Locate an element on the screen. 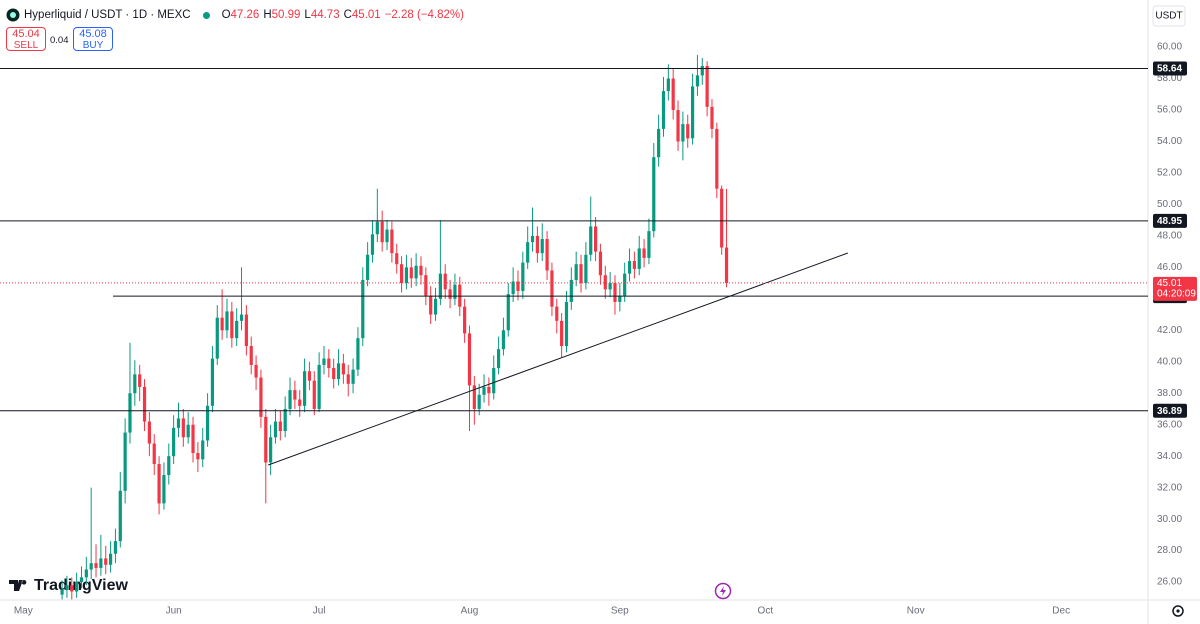  level-tag is located at coordinates (1170, 68).